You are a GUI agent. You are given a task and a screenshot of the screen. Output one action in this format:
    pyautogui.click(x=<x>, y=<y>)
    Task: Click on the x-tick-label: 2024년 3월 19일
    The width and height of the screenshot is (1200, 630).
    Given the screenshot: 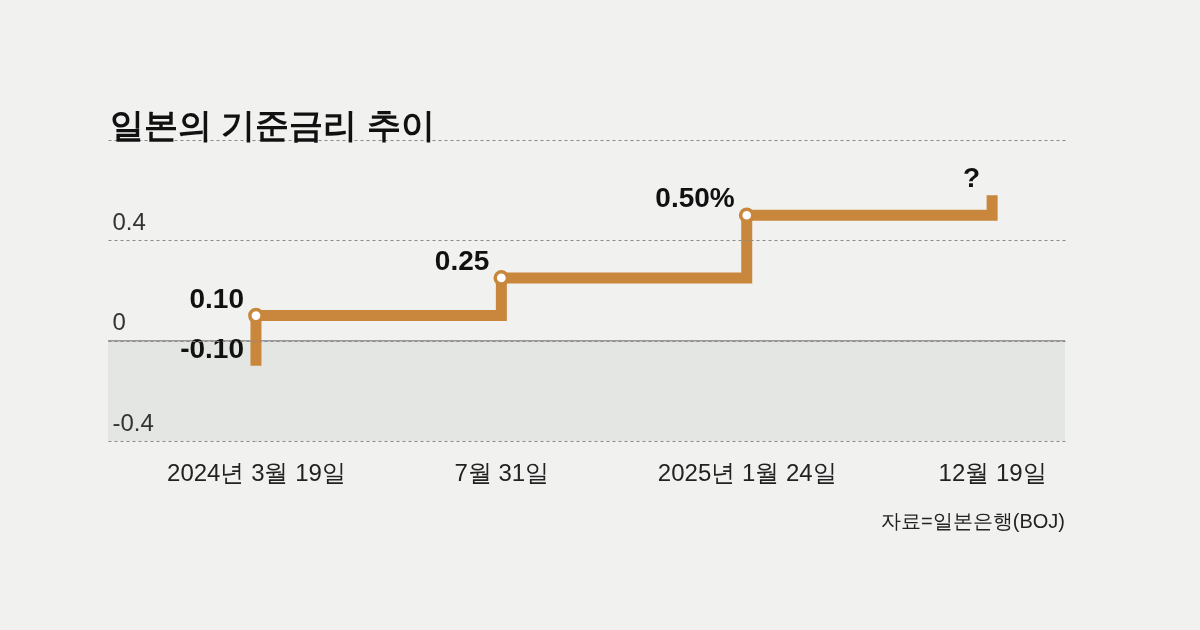 What is the action you would take?
    pyautogui.click(x=256, y=472)
    